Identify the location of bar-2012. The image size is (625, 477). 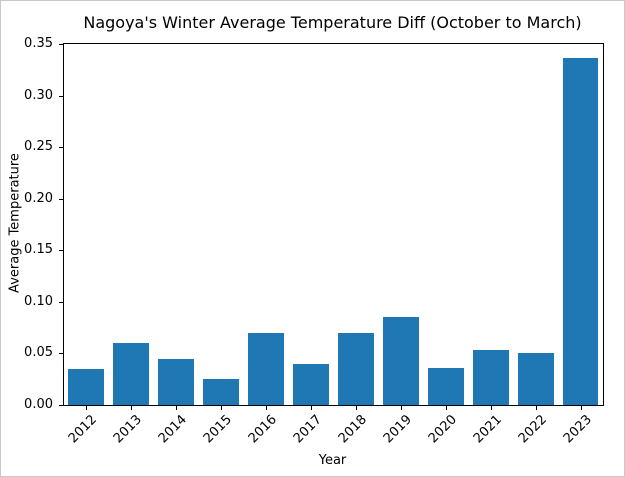
(86, 386).